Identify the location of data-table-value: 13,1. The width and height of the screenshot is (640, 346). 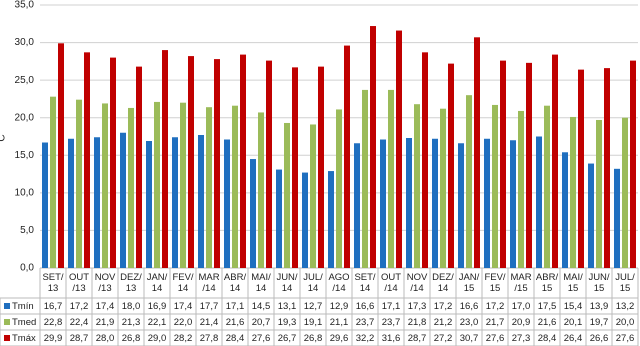
(287, 306).